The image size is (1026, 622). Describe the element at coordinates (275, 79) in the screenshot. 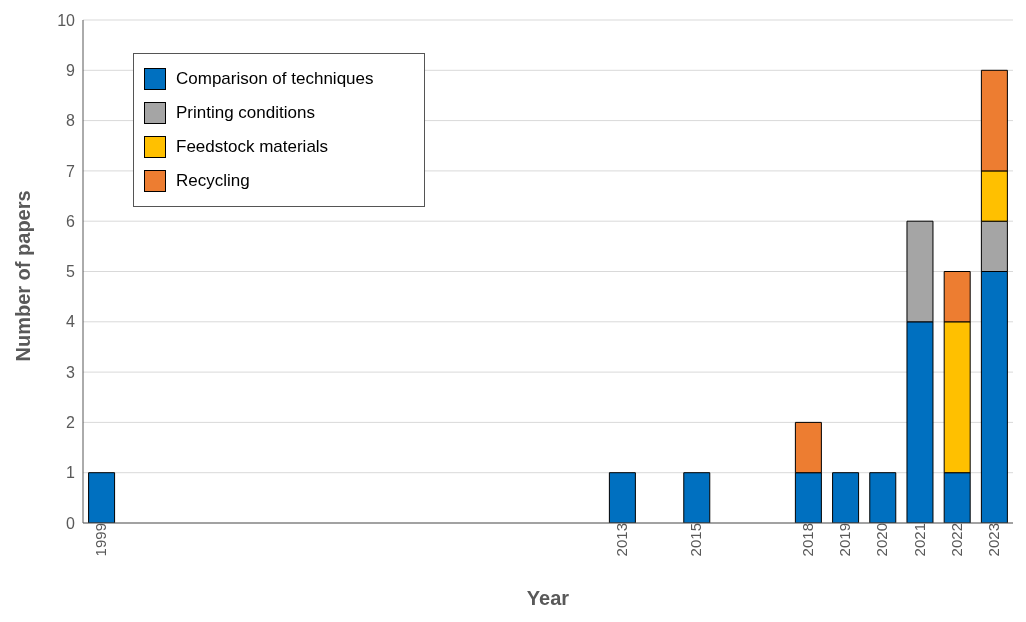

I see `legend-label: Comparison of techniques` at that location.